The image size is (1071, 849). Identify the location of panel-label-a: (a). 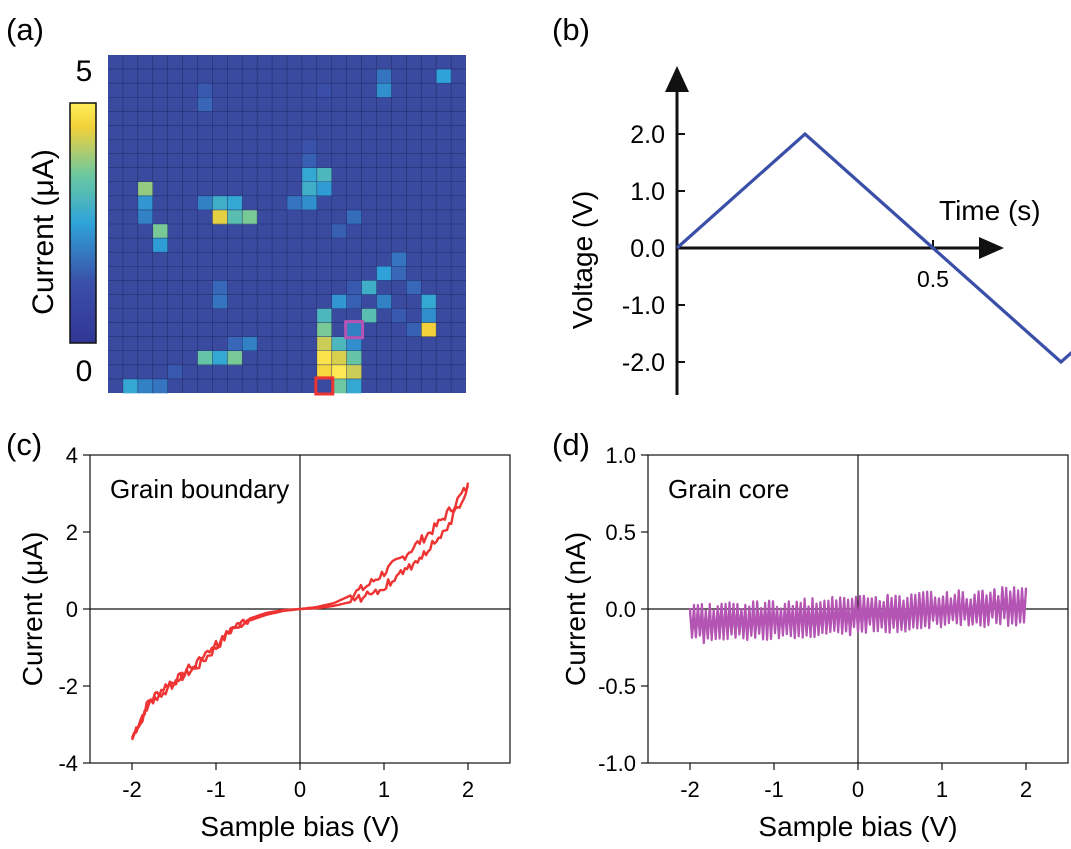
(25, 29).